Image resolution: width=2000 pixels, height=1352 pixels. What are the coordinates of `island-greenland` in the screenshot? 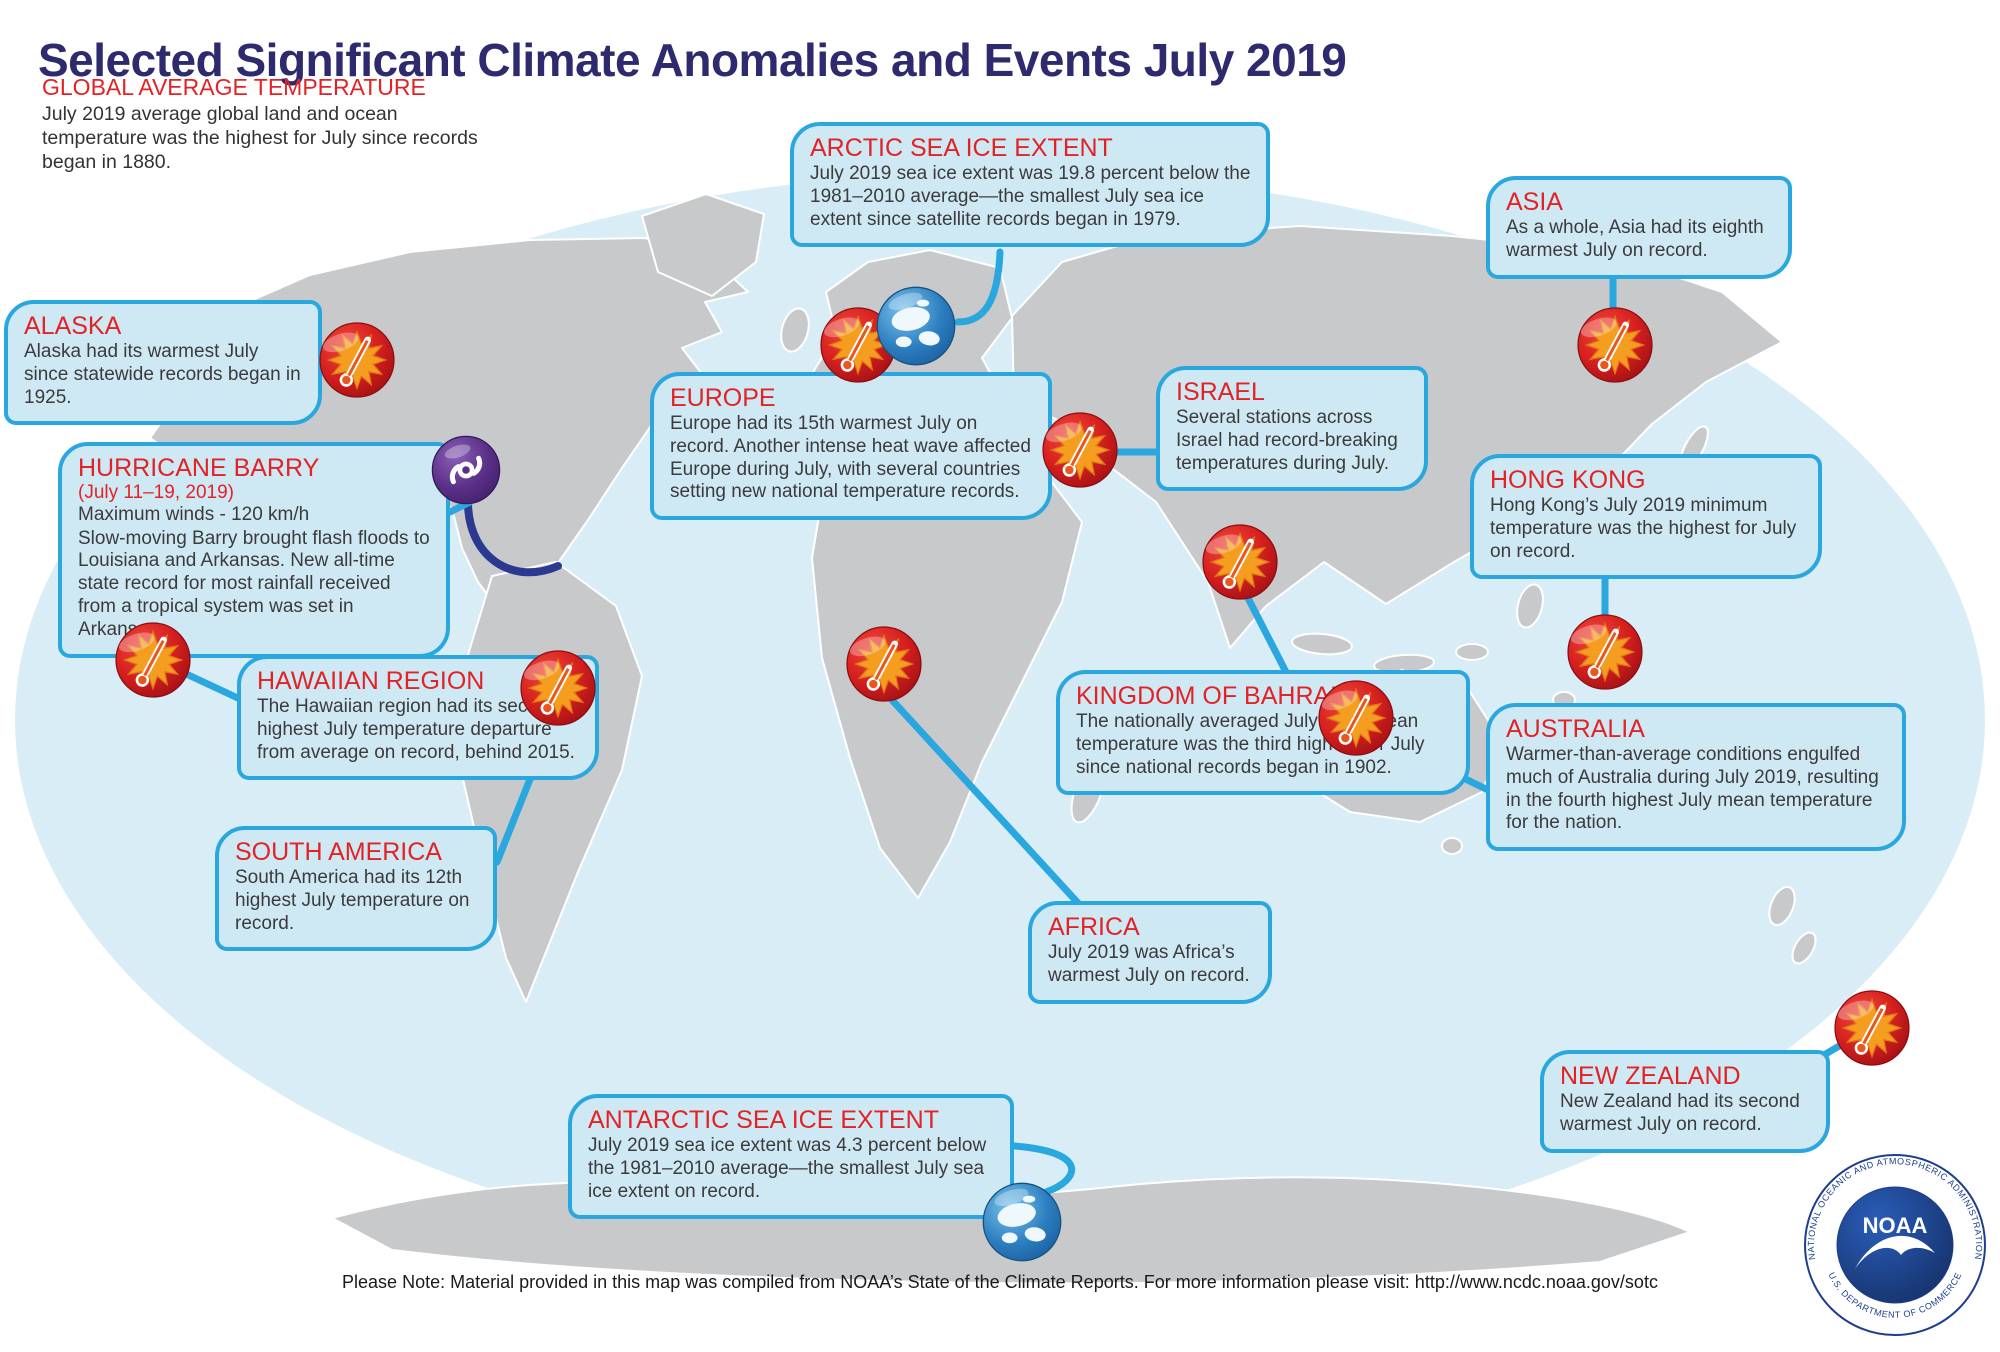 It's located at (703, 245).